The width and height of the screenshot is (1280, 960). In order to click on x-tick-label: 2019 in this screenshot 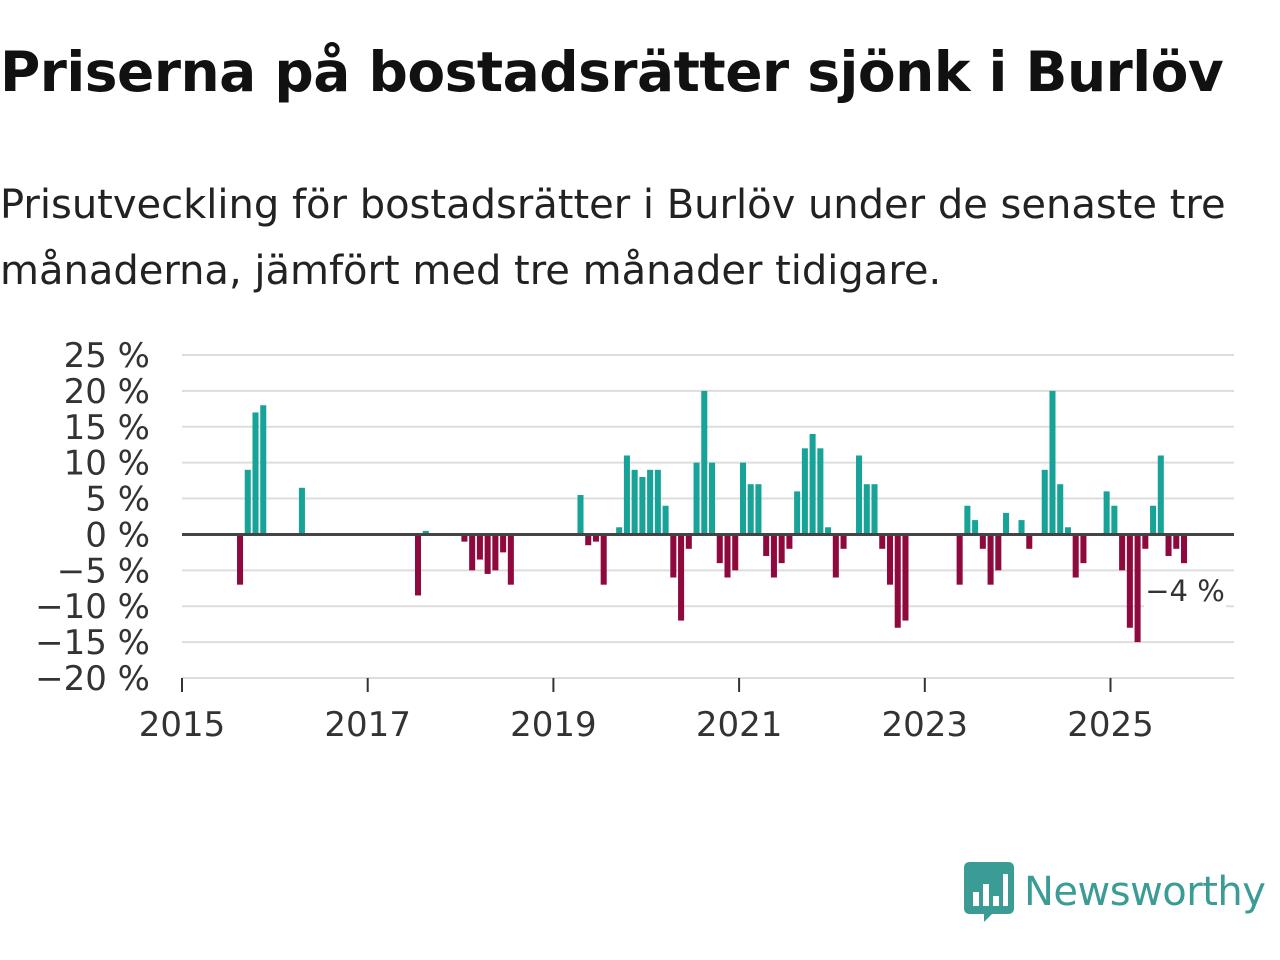, I will do `click(553, 725)`.